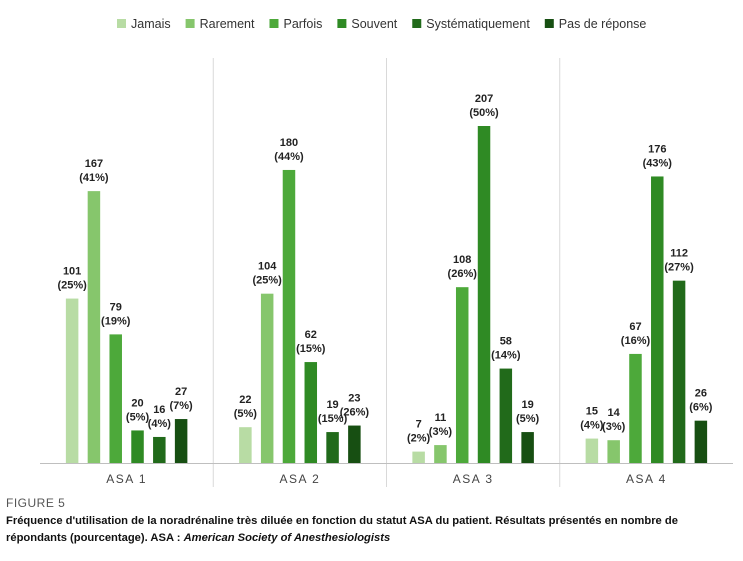 The image size is (743, 561). Describe the element at coordinates (701, 408) in the screenshot. I see `percent-label-pas-de-reponse-asa-4: (6%)` at that location.